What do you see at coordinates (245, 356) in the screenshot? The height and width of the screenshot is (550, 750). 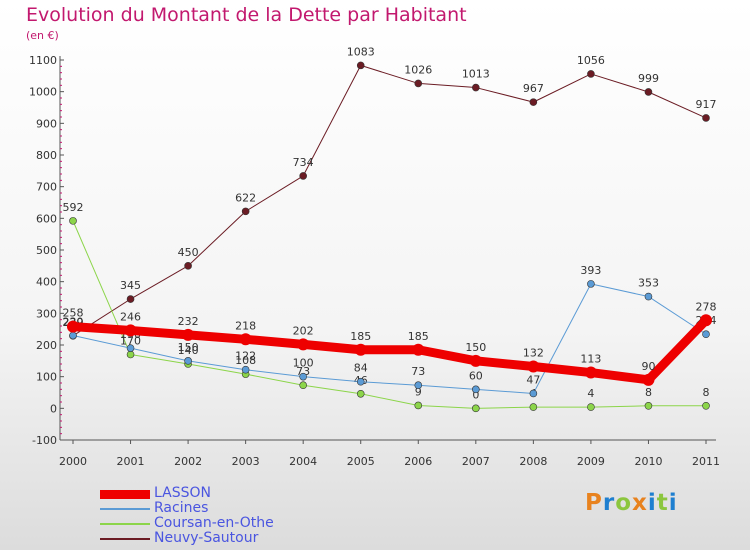 I see `data-label-racines: 122` at bounding box center [245, 356].